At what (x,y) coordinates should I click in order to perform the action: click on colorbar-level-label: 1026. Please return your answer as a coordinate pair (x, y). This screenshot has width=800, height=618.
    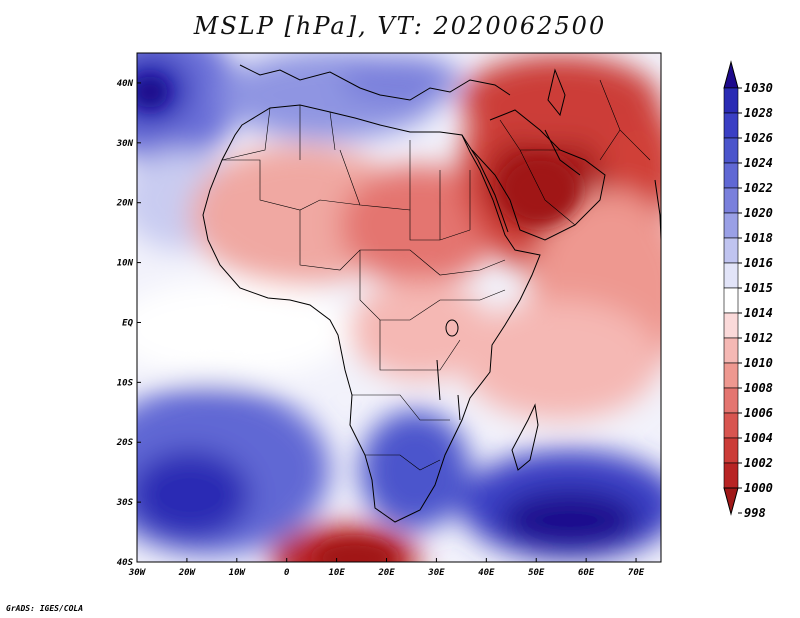
    Looking at the image, I should click on (758, 138).